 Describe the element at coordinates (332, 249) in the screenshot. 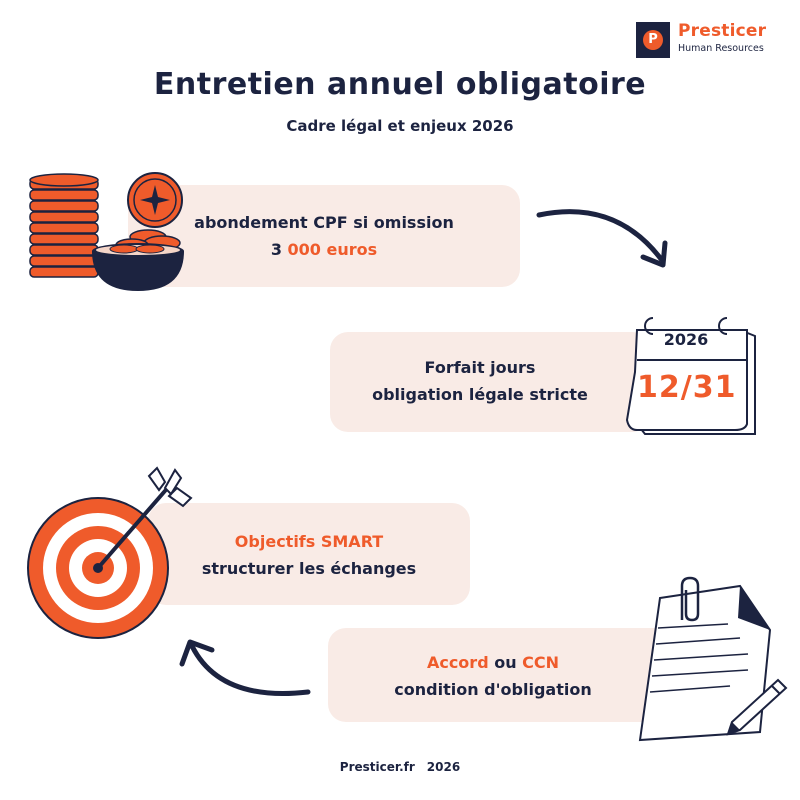

I see `card-cpf-amount: 000 euros` at that location.